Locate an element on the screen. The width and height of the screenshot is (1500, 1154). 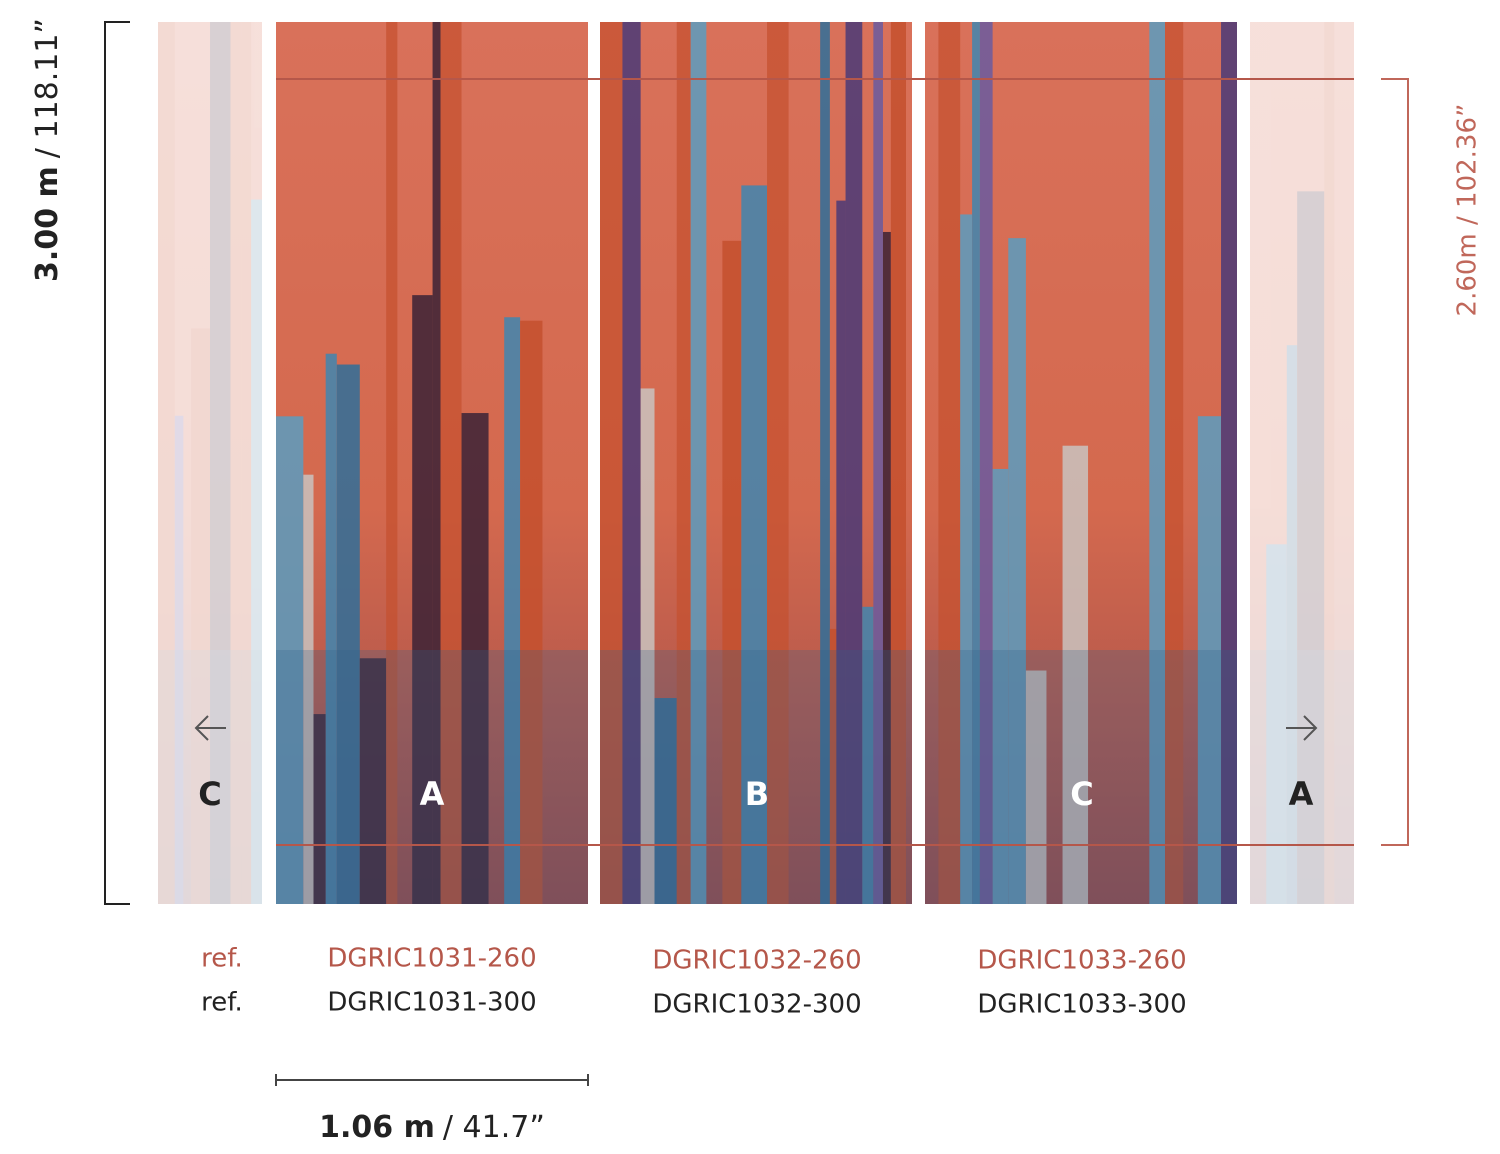
width-scale is located at coordinates (432, 1080).